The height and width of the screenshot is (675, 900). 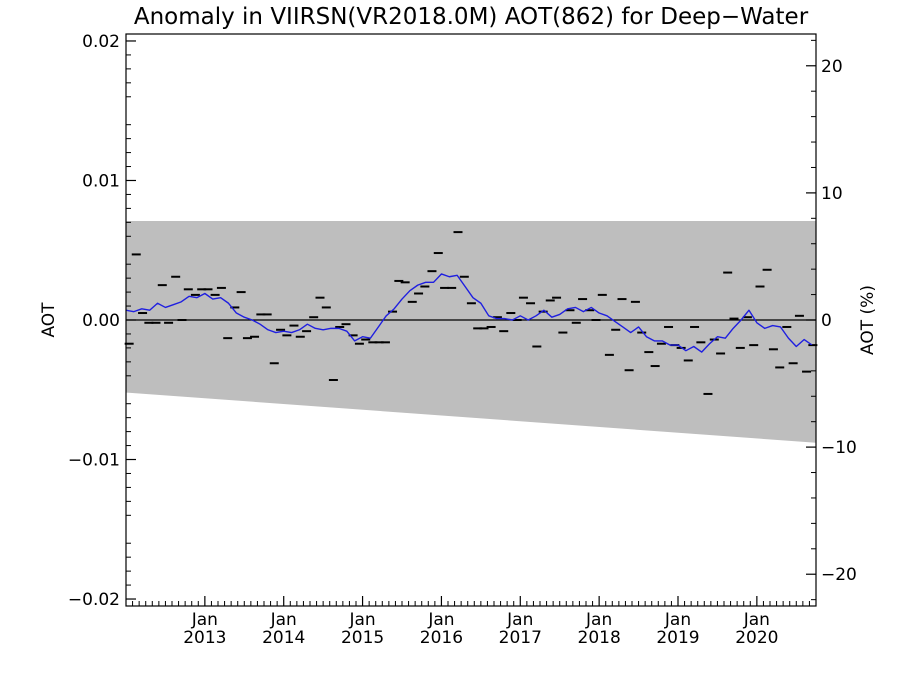 I want to click on y-tick-label: 0.00, so click(x=101, y=321).